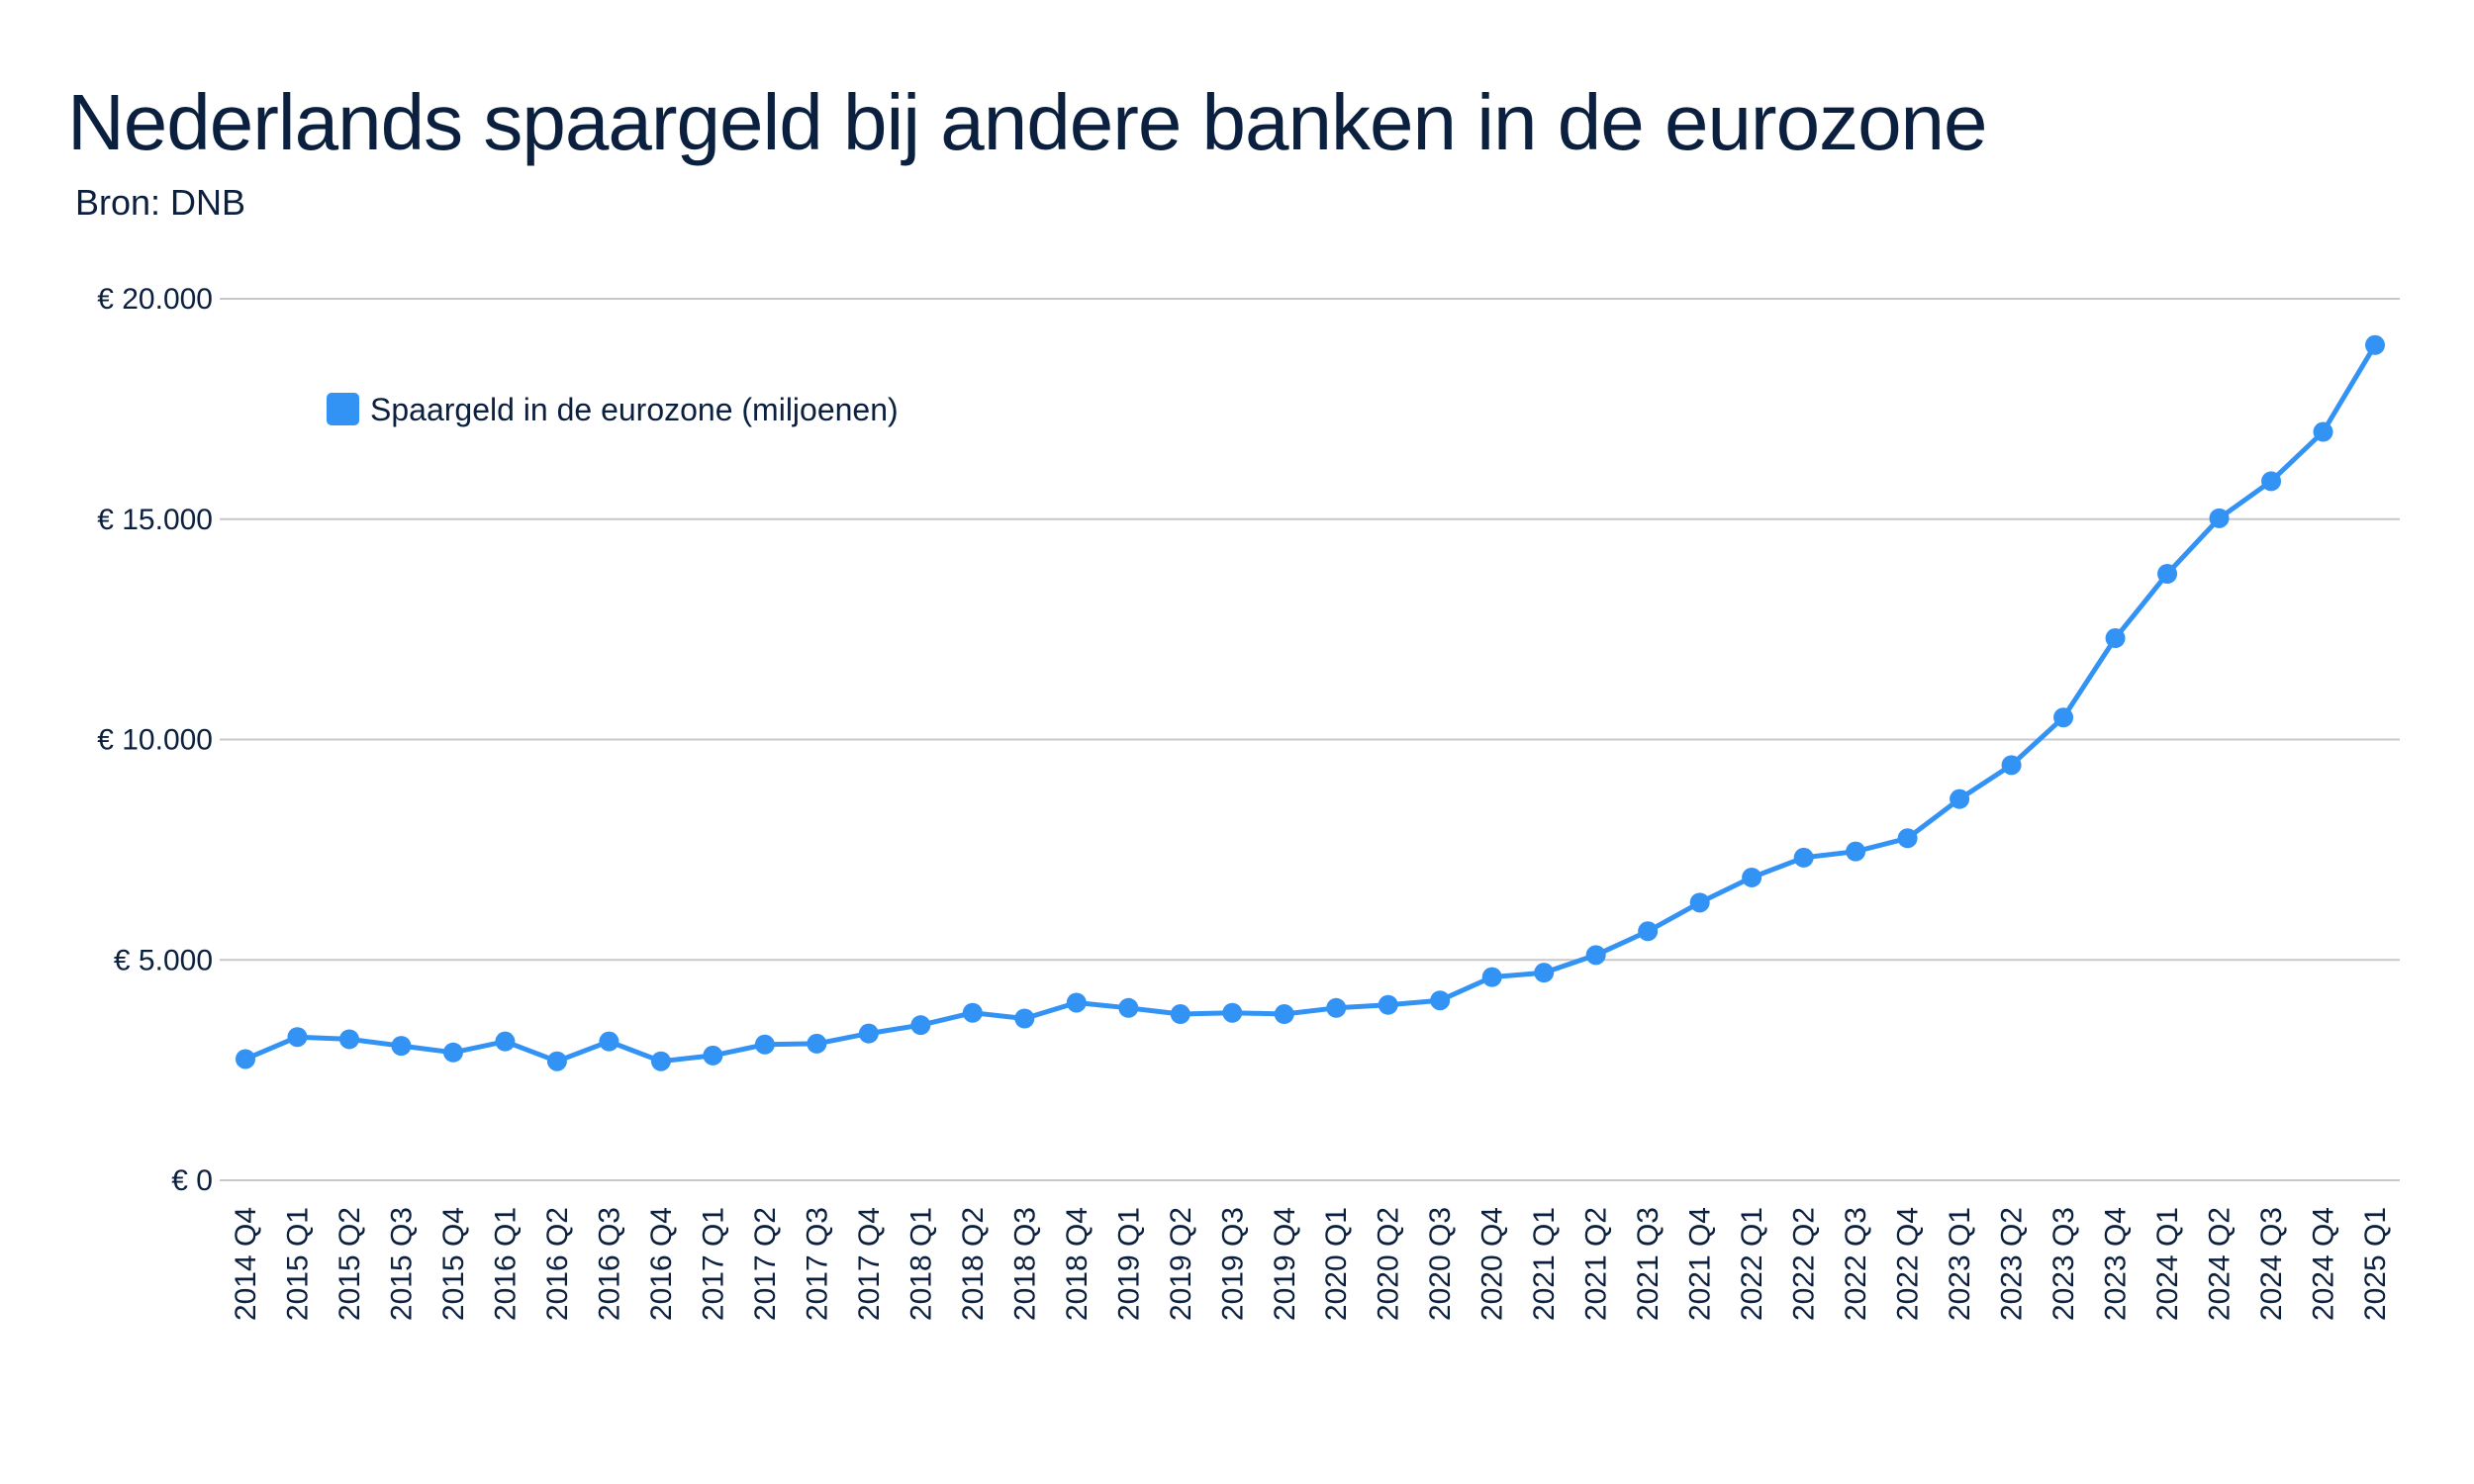 This screenshot has width=2474, height=1484. Describe the element at coordinates (713, 1264) in the screenshot. I see `x-tick-label: 2017 Q1` at that location.